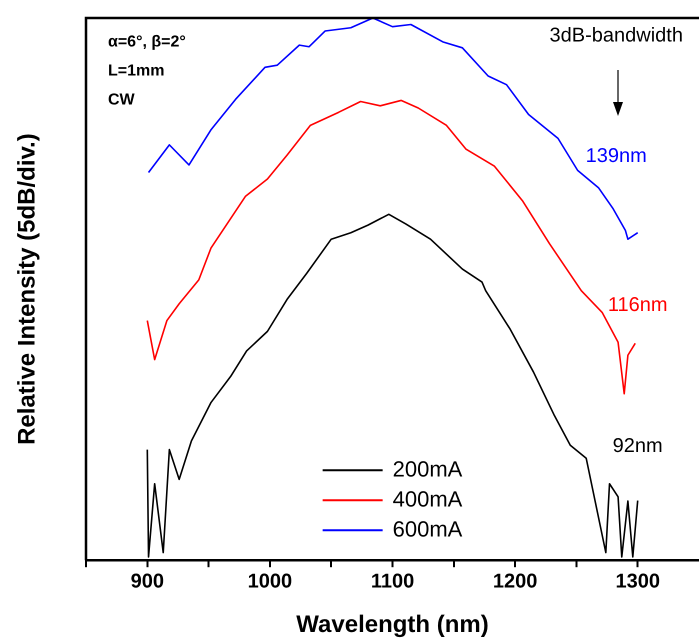 Image resolution: width=699 pixels, height=644 pixels. What do you see at coordinates (392, 624) in the screenshot?
I see `x-axis-title: Wavelength (nm)` at bounding box center [392, 624].